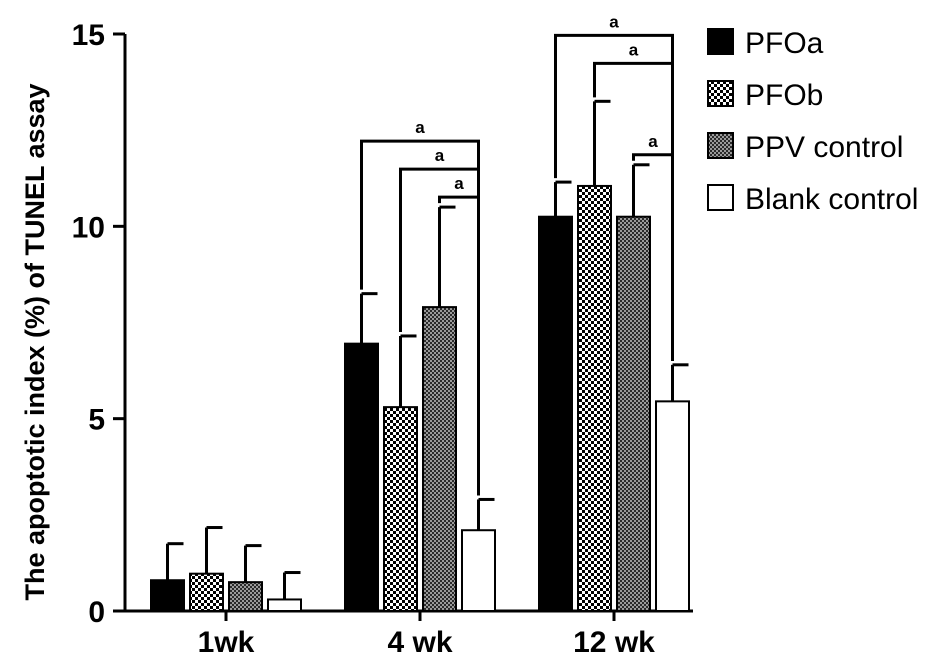 The height and width of the screenshot is (668, 946). I want to click on y-tick-label: 5, so click(96, 420).